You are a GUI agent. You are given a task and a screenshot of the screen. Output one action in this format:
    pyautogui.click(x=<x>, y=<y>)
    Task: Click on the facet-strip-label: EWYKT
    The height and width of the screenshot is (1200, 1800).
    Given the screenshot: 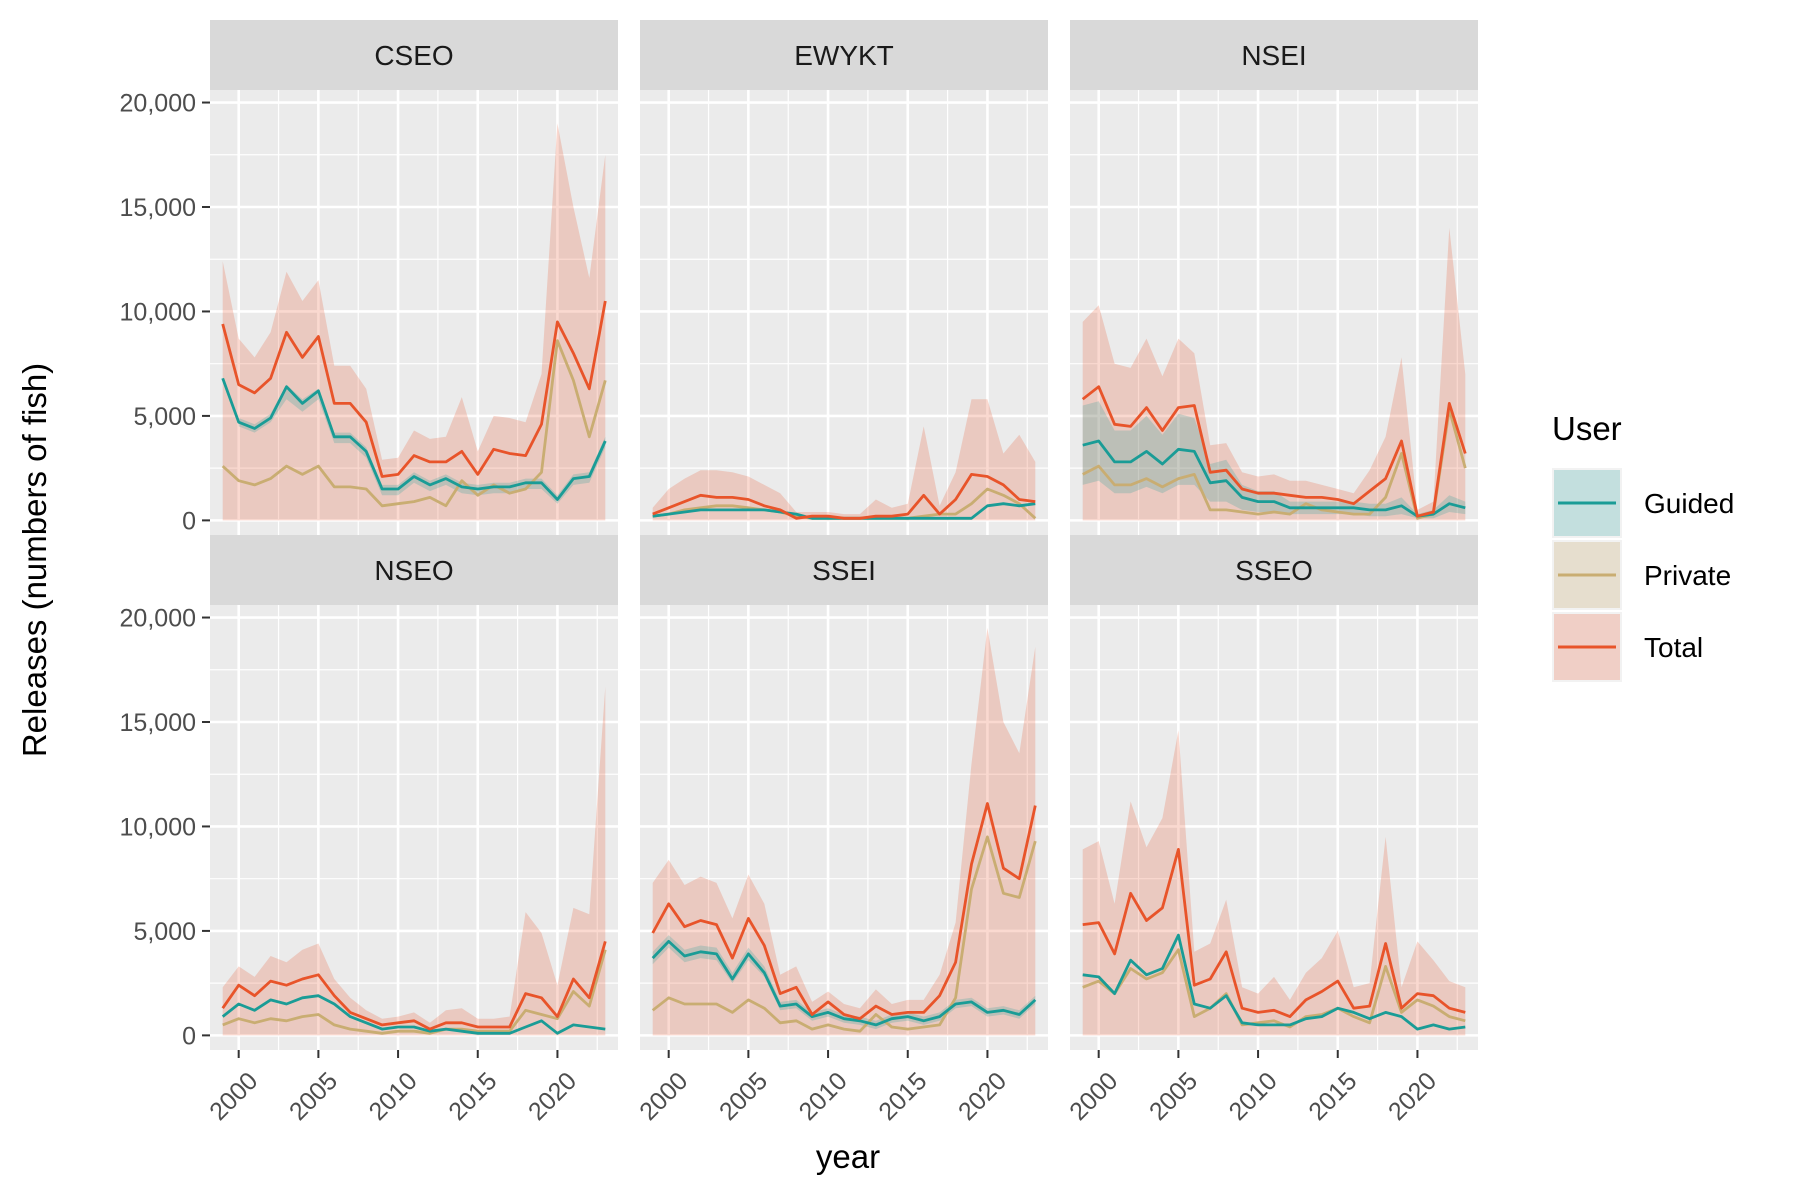 What is the action you would take?
    pyautogui.click(x=844, y=55)
    